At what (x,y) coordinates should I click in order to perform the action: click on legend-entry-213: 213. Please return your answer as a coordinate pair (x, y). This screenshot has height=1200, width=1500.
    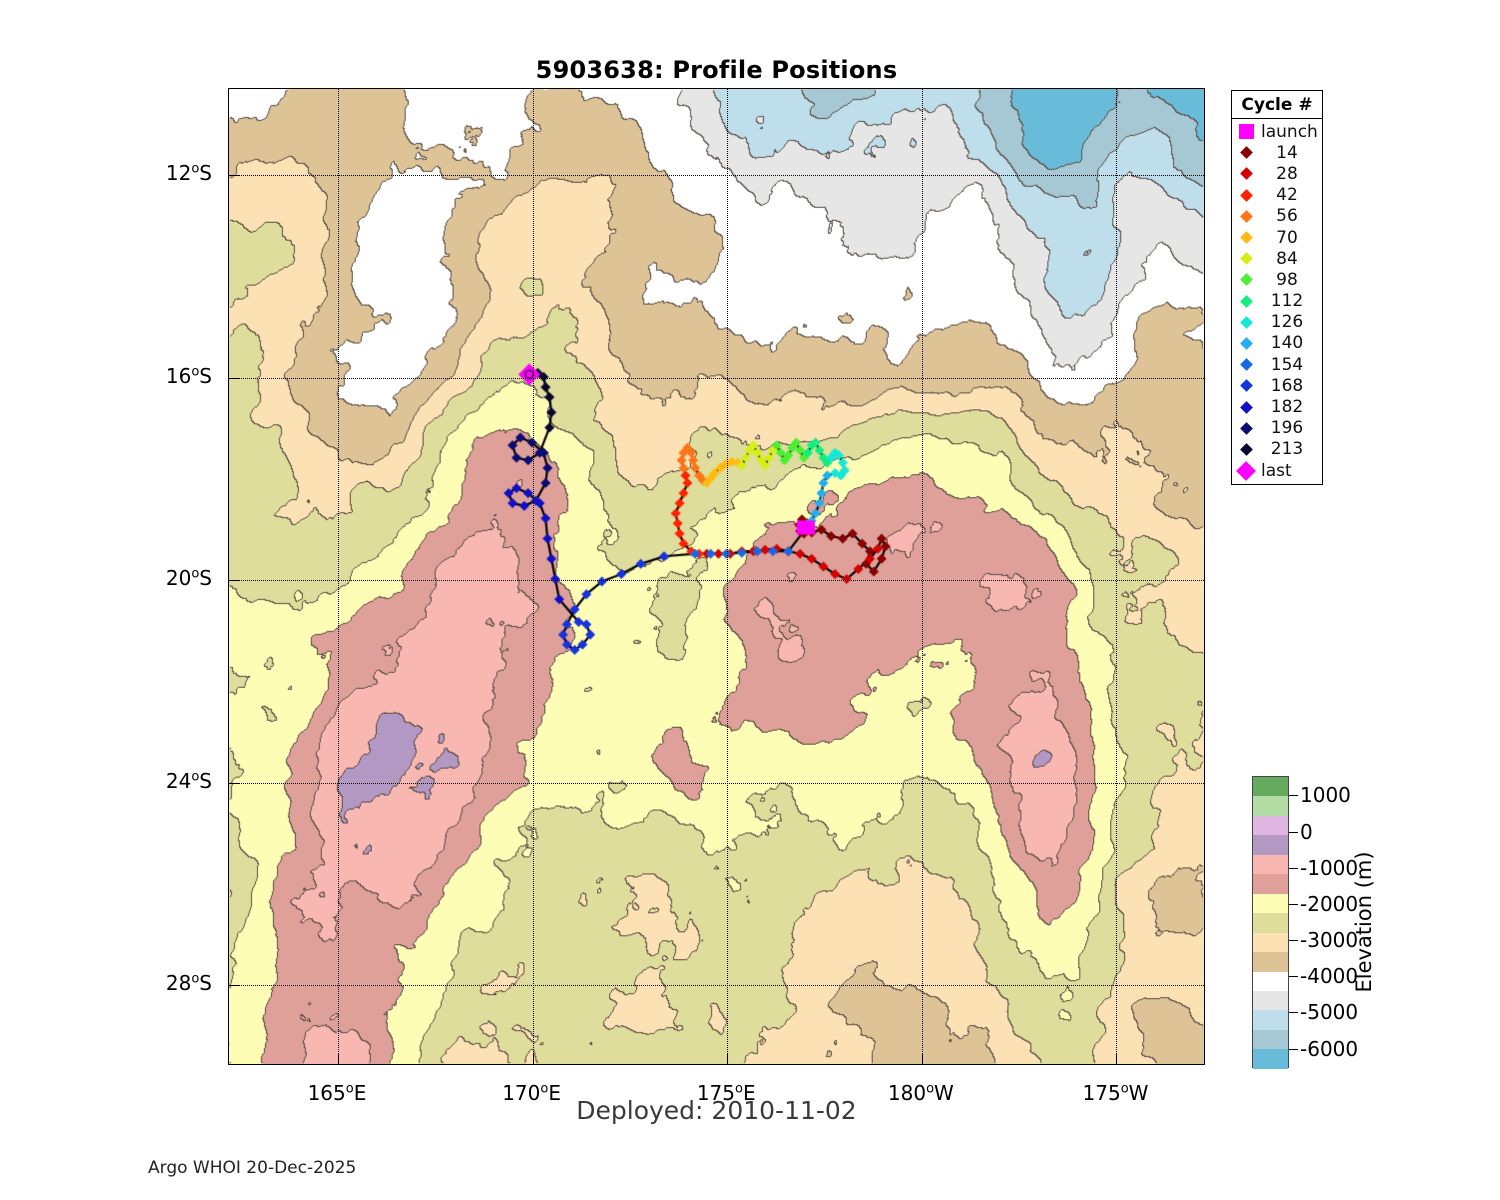
    Looking at the image, I should click on (1277, 449).